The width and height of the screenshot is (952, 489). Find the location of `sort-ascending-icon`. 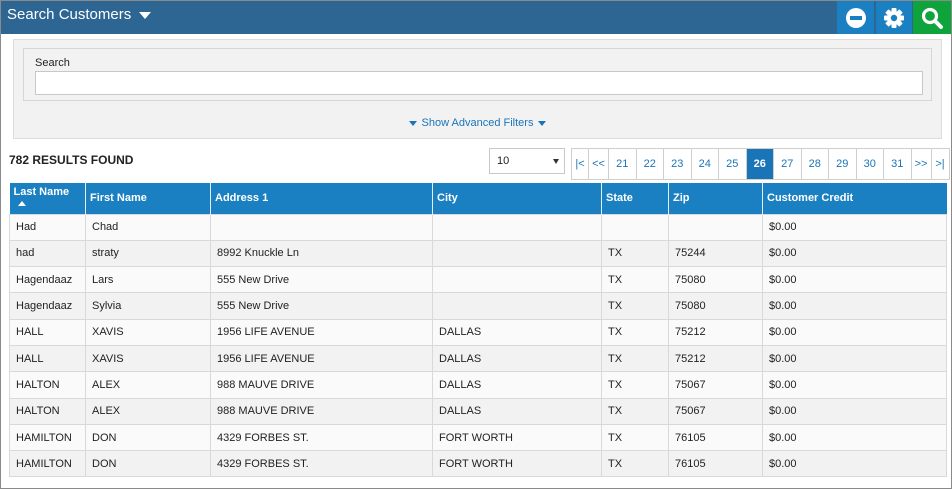

sort-ascending-icon is located at coordinates (21, 204).